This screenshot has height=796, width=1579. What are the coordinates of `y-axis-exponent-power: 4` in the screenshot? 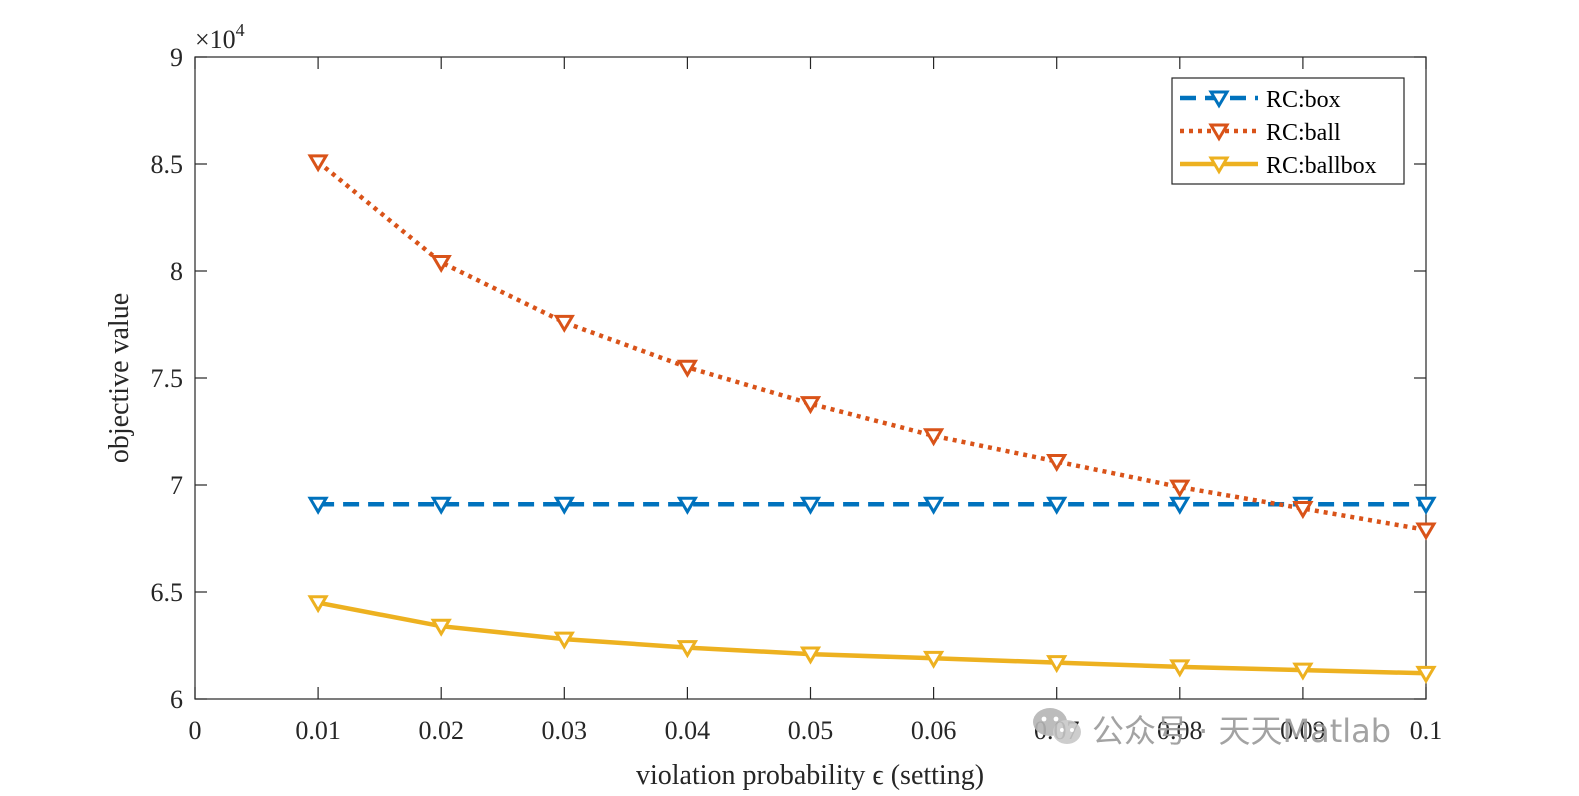 It's located at (240, 30).